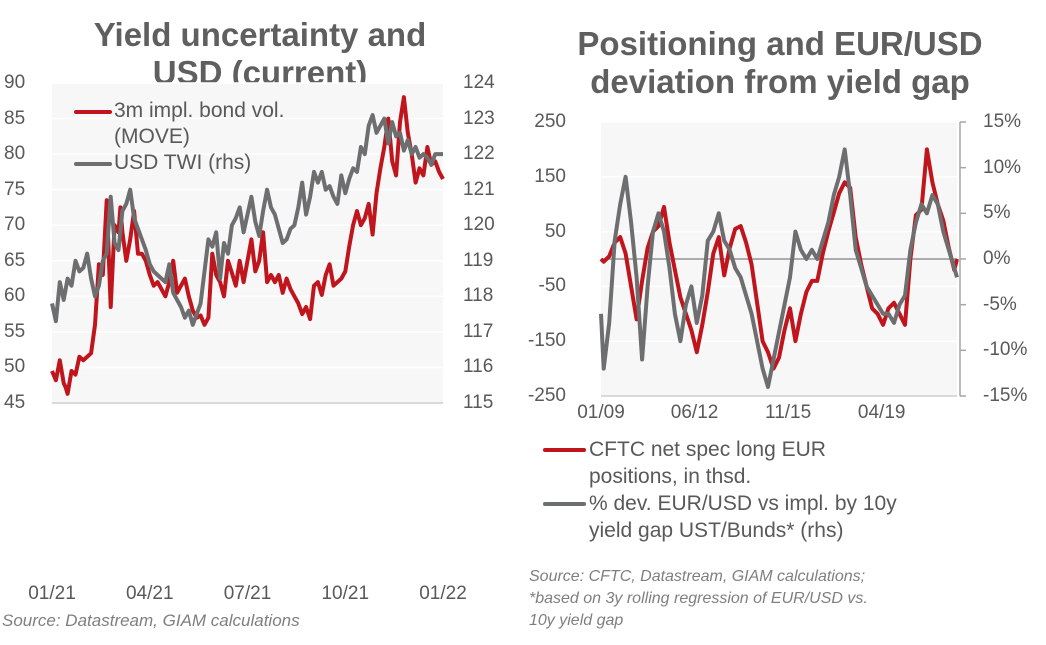 Image resolution: width=1046 pixels, height=645 pixels. I want to click on y-left-tick-left: 85, so click(15, 118).